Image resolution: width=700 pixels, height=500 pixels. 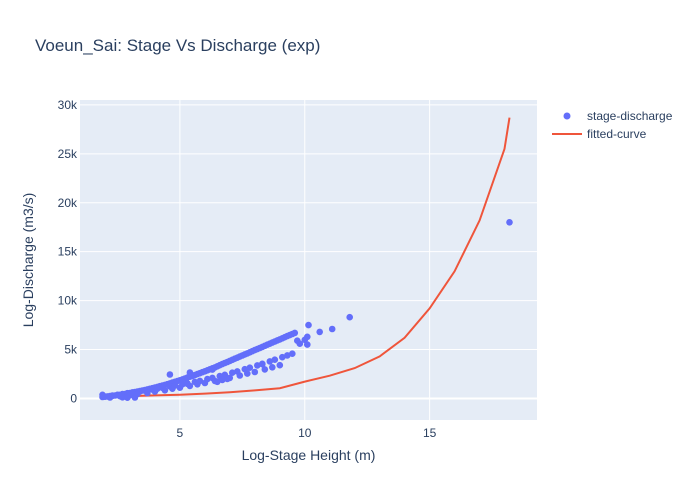 I want to click on legend-item-fitted-curve: fitted-curve, so click(x=599, y=134).